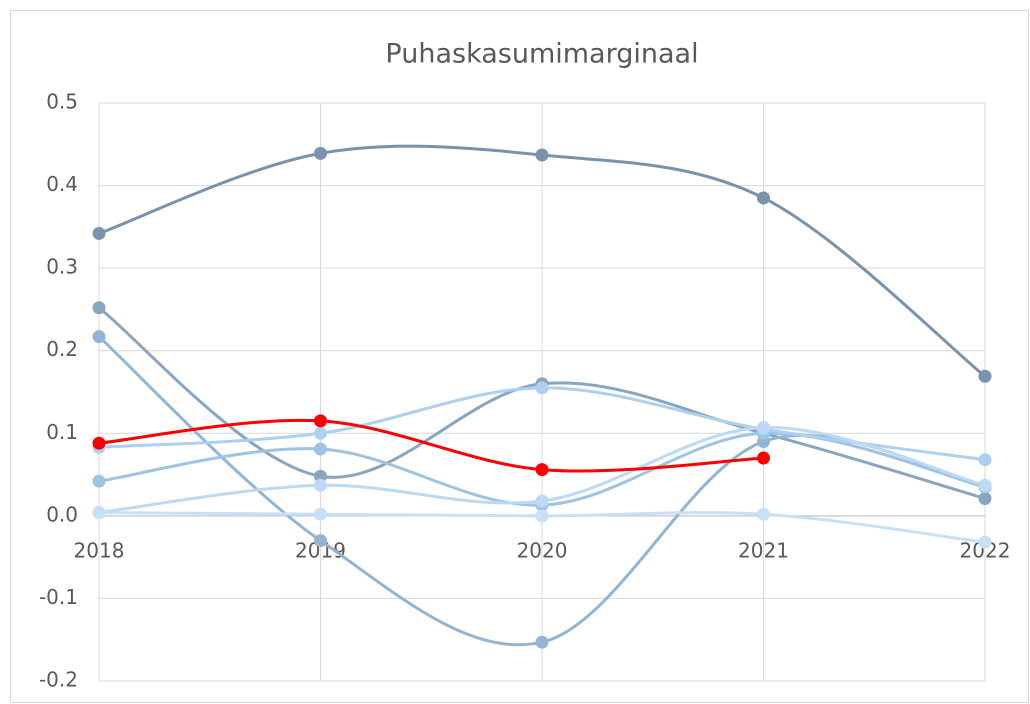  I want to click on chart-title: Puhaskasumimarginaal, so click(541, 54).